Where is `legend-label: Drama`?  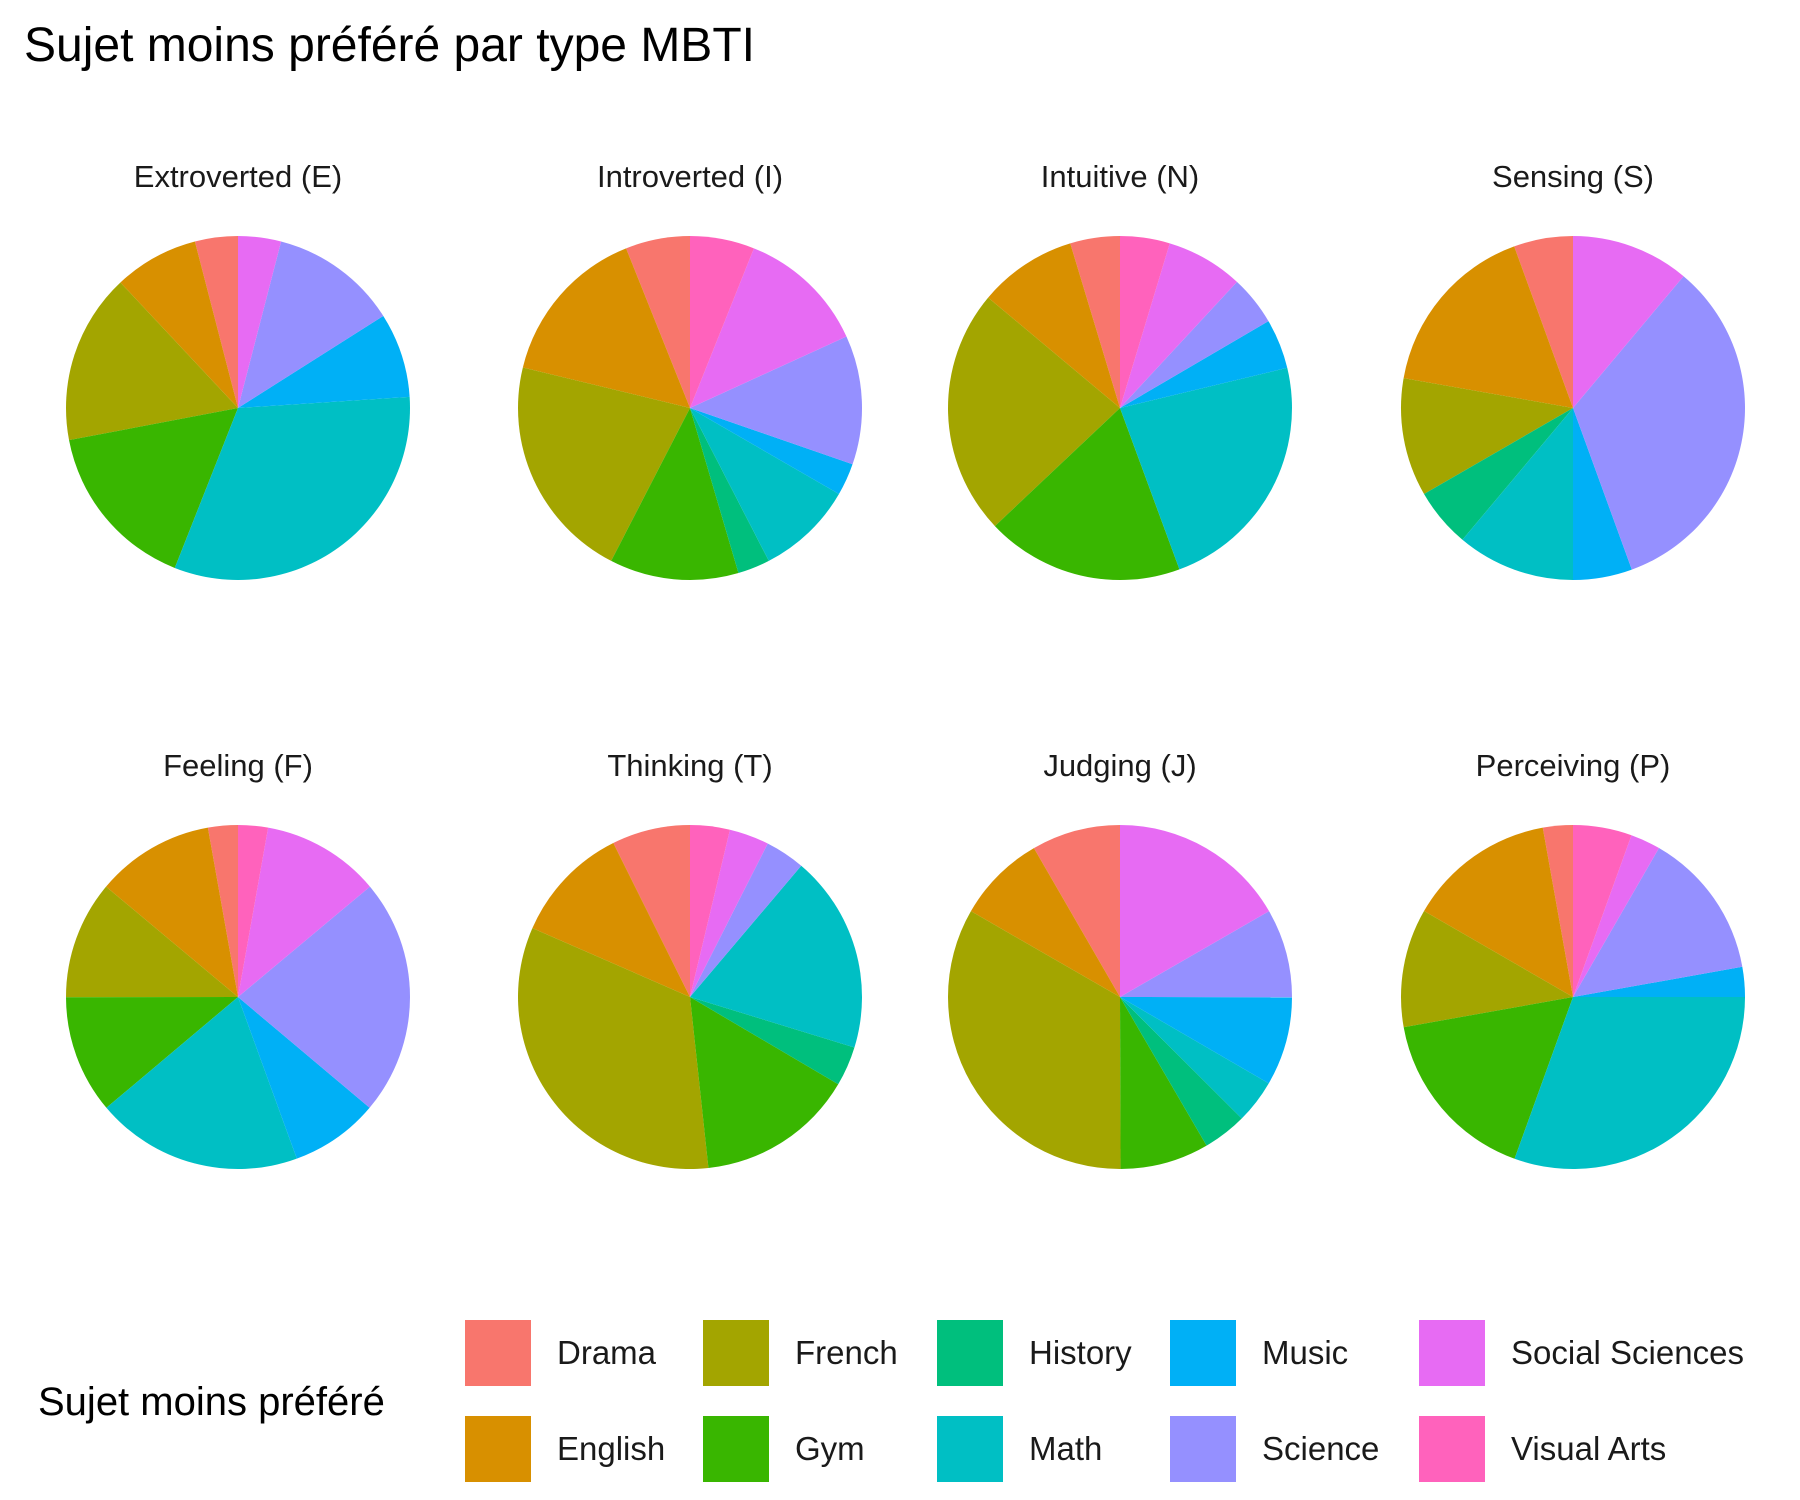
legend-label: Drama is located at coordinates (607, 1352).